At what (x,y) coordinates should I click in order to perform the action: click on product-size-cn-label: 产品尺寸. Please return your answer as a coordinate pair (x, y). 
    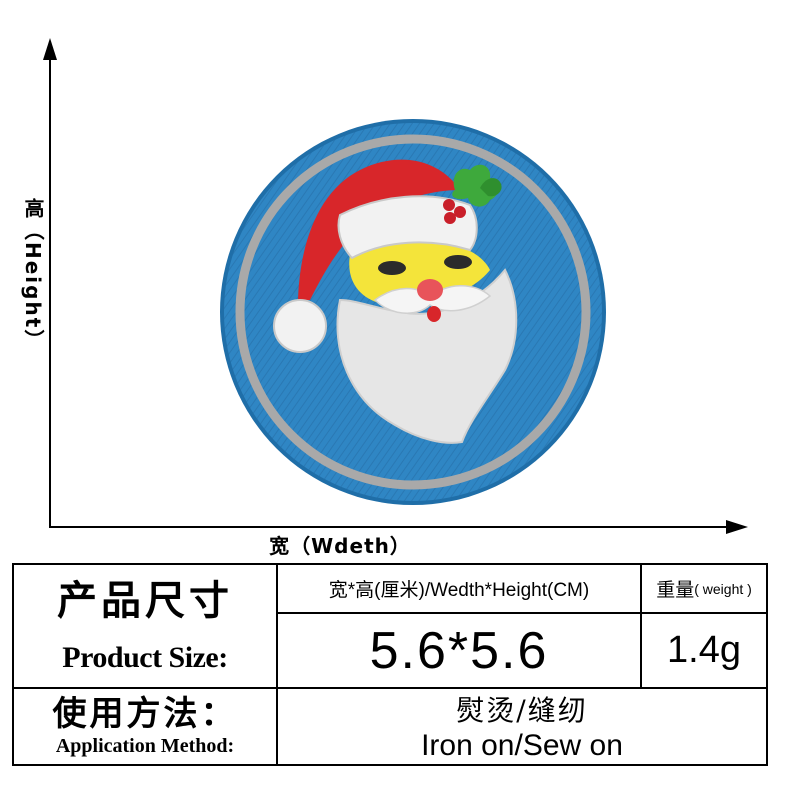
    Looking at the image, I should click on (145, 600).